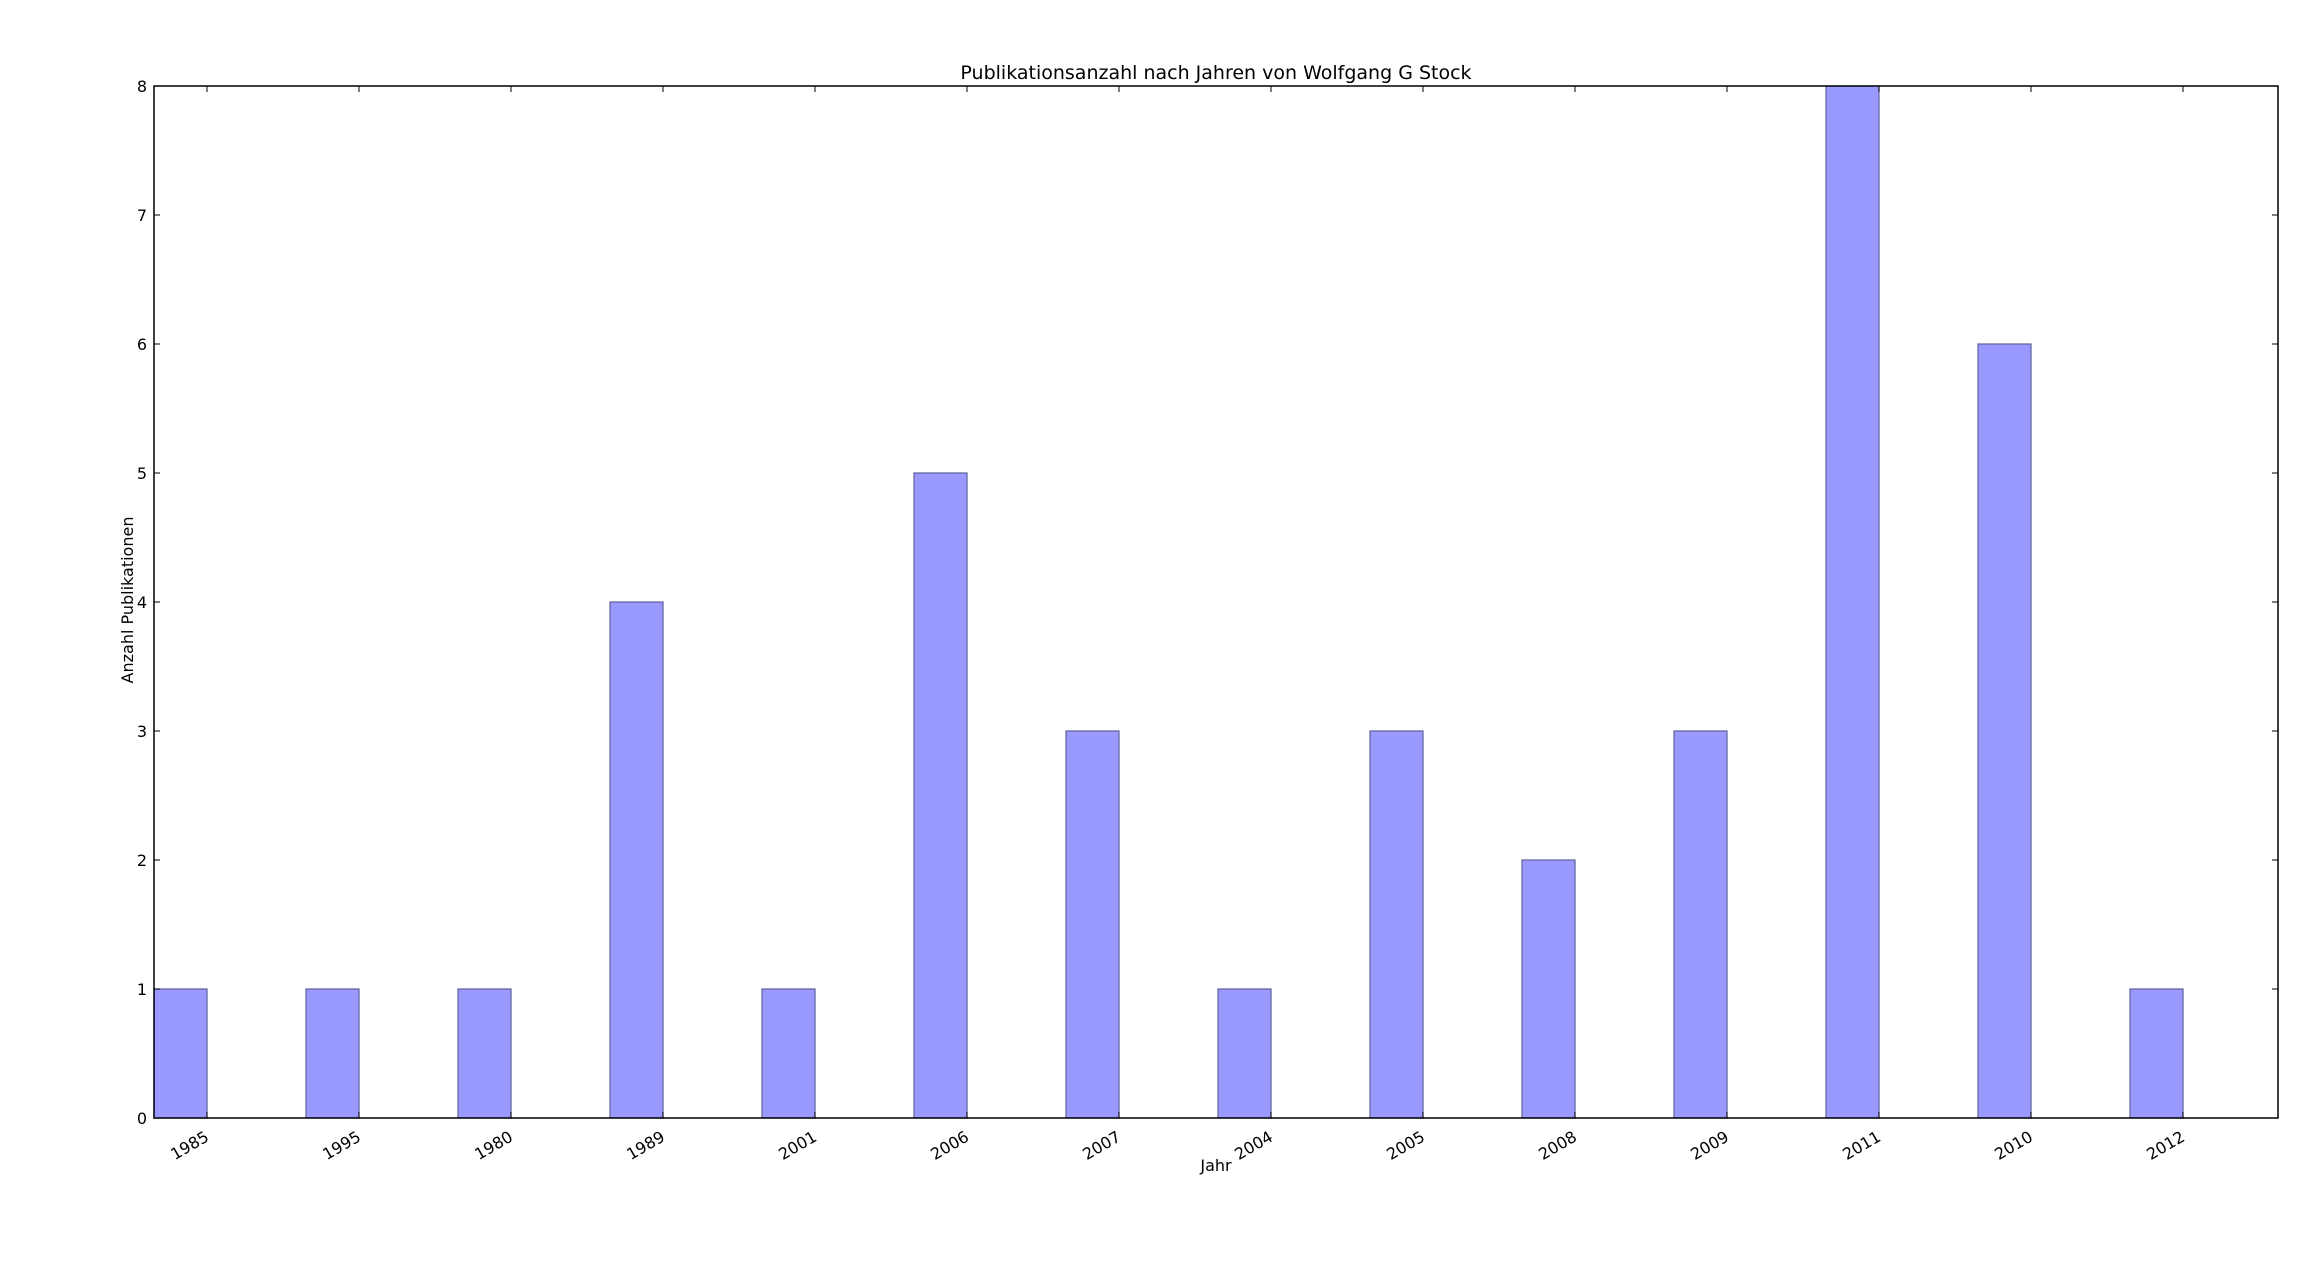 This screenshot has height=1281, width=2313. What do you see at coordinates (1092, 924) in the screenshot?
I see `bar-2007` at bounding box center [1092, 924].